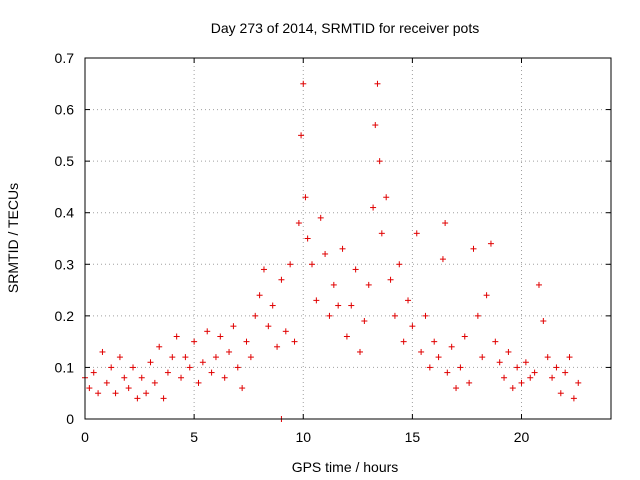  What do you see at coordinates (65, 161) in the screenshot?
I see `y-tick-label: 0.5` at bounding box center [65, 161].